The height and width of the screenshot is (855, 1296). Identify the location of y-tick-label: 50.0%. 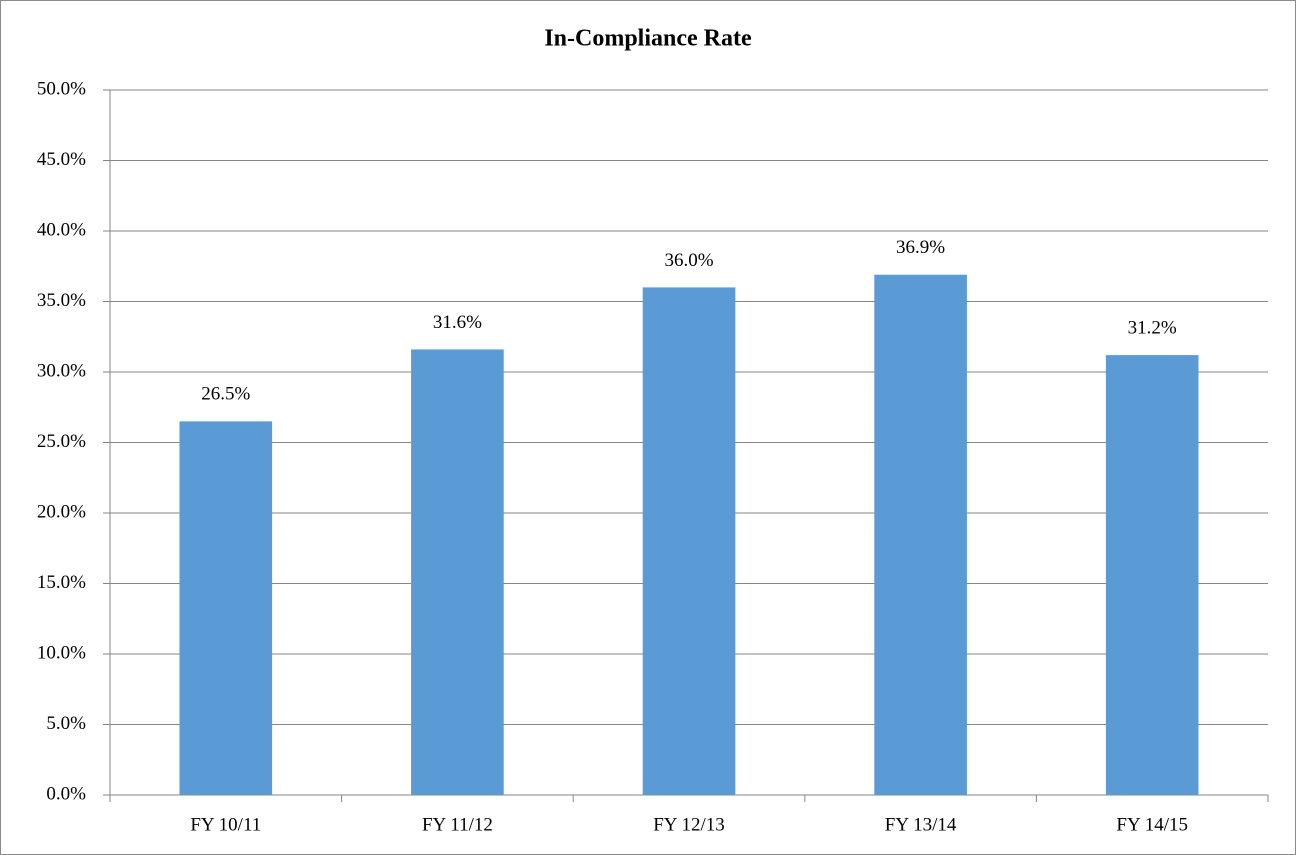
(61, 88).